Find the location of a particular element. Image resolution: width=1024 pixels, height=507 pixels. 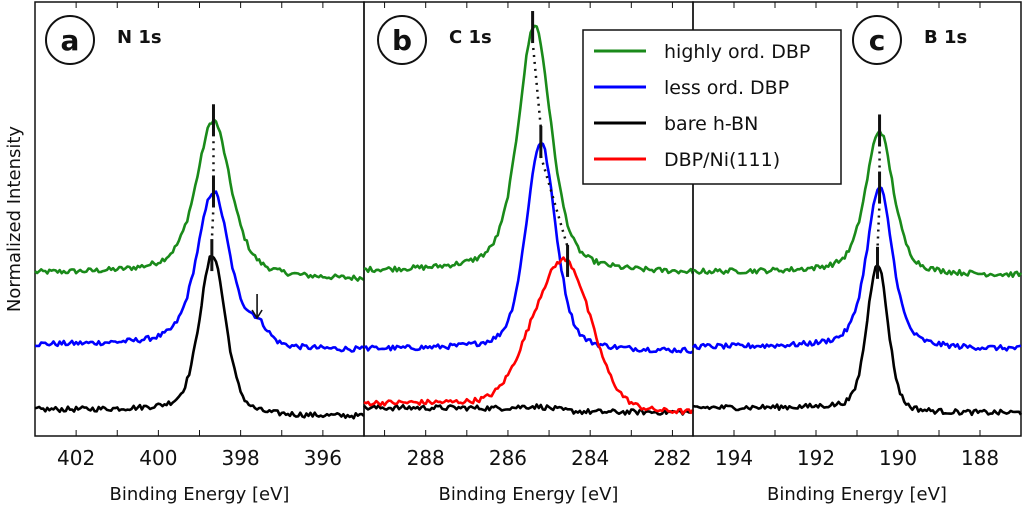

x-tick-label: 194 is located at coordinates (734, 458).